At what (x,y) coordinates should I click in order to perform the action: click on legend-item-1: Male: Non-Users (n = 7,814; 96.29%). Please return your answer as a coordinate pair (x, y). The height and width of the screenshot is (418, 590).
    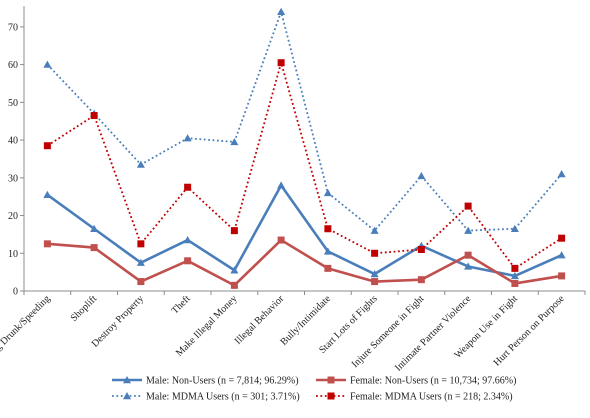
    Looking at the image, I should click on (205, 381).